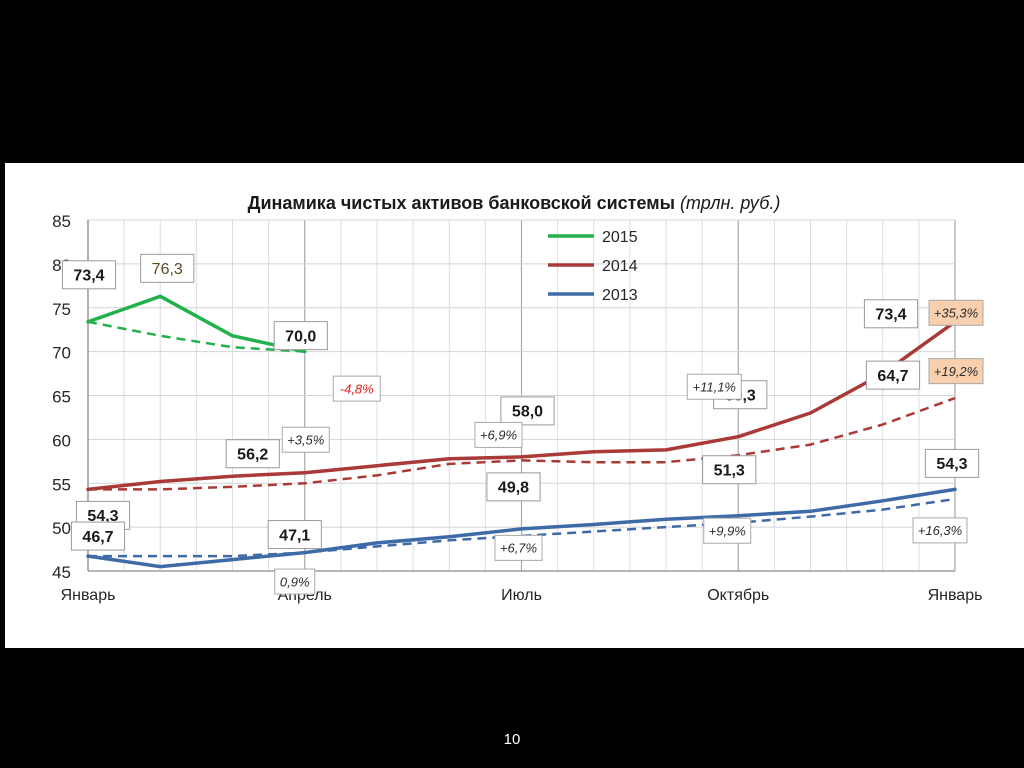 The image size is (1024, 768). I want to click on annotation-label: +6,9%, so click(498, 435).